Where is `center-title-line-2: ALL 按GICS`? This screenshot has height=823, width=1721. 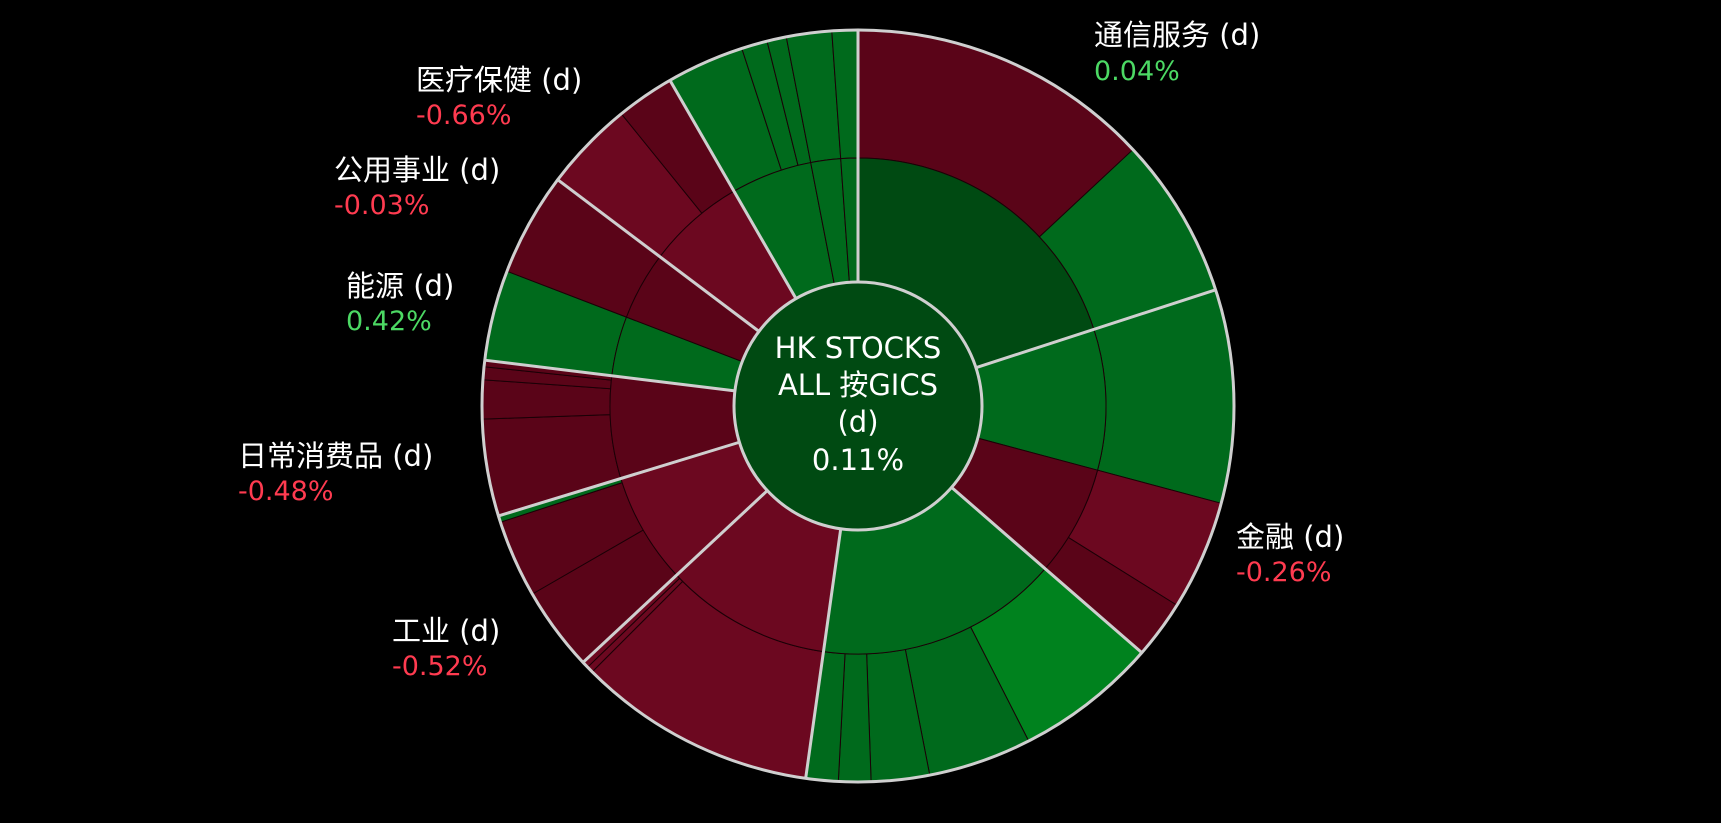 center-title-line-2: ALL 按GICS is located at coordinates (858, 385).